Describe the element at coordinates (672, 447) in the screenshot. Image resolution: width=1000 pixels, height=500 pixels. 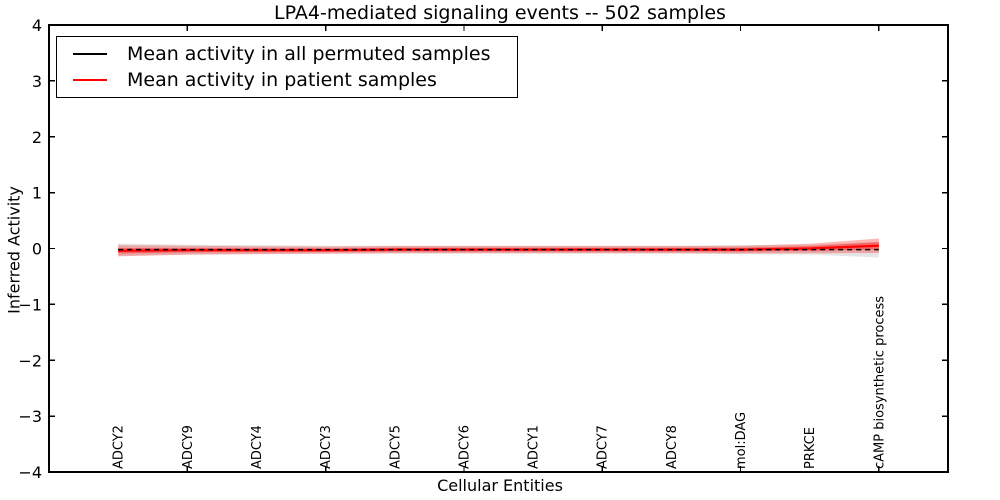
I see `x-tick-label: ADCY8` at that location.